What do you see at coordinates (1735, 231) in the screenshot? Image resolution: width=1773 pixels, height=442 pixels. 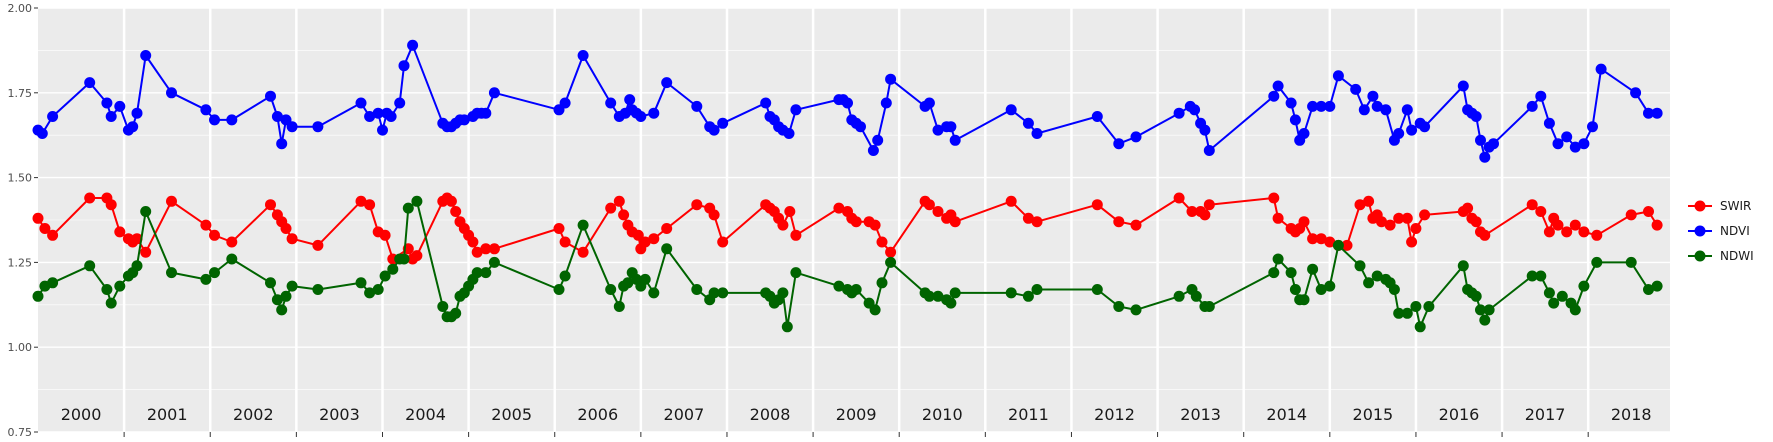 I see `legend-label: NDVI` at bounding box center [1735, 231].